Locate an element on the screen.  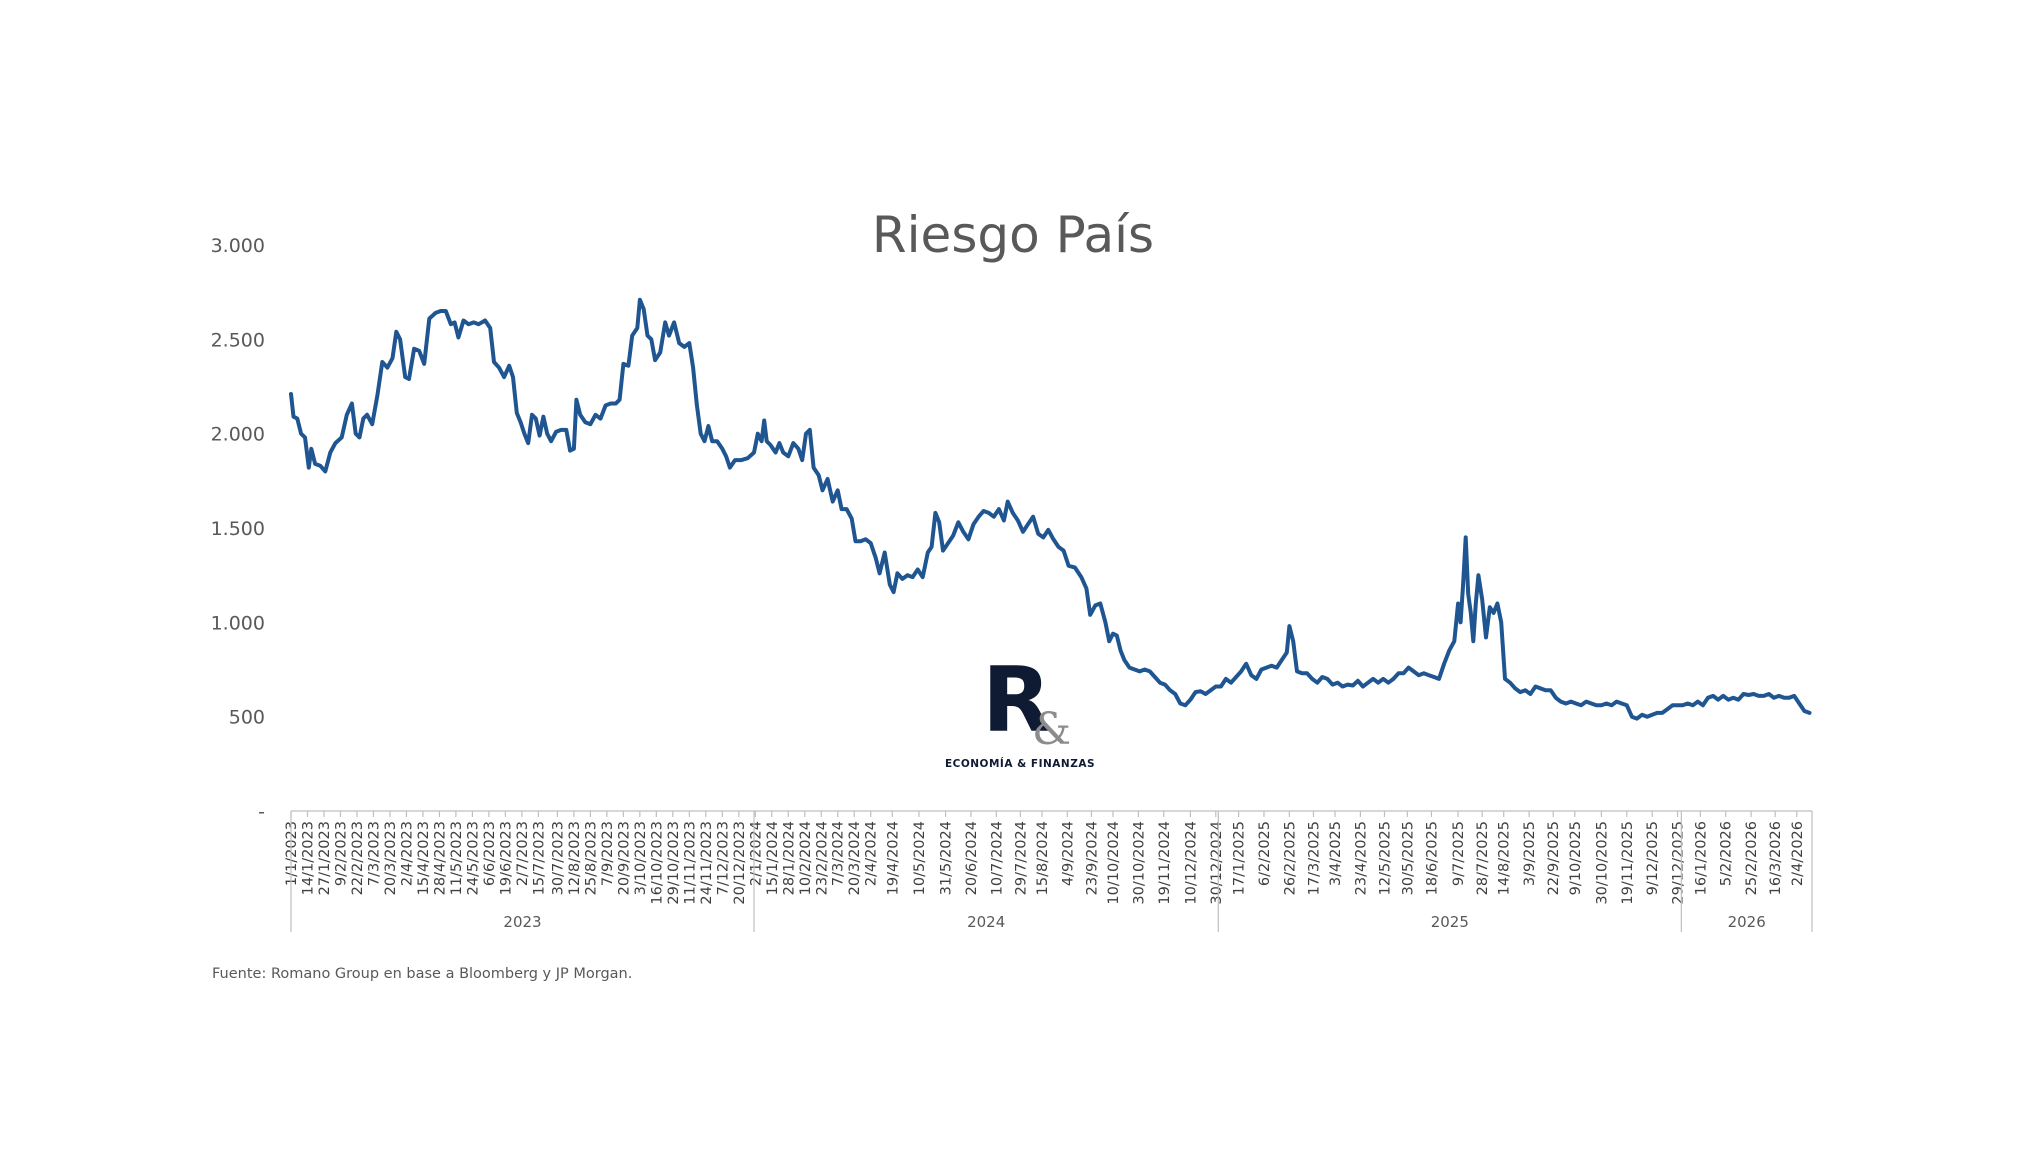
x-tick-label: 10/5/2024 is located at coordinates (920, 858).